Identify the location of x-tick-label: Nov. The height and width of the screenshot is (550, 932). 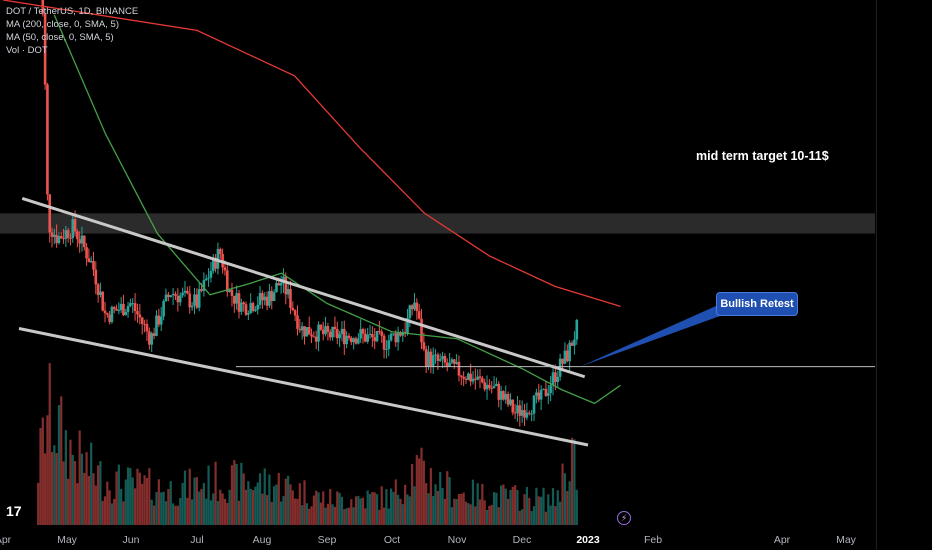
(457, 540).